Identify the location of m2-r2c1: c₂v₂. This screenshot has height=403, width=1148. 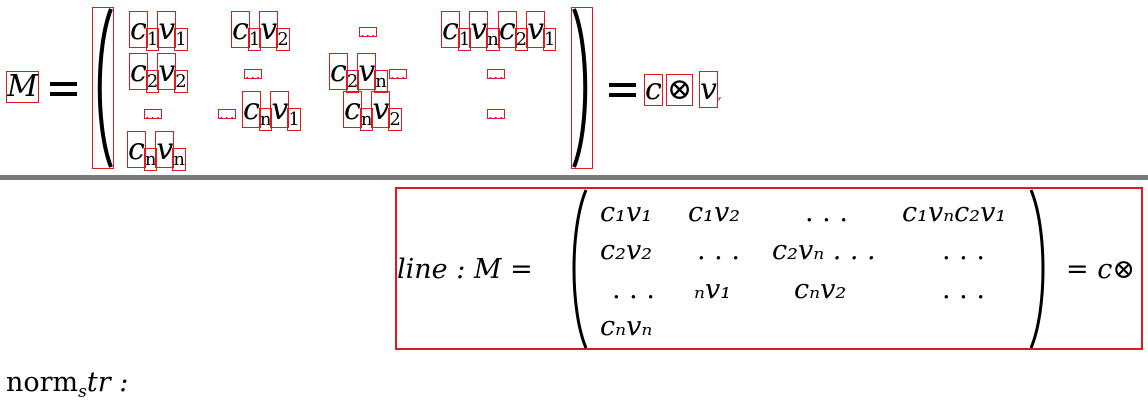
(626, 250).